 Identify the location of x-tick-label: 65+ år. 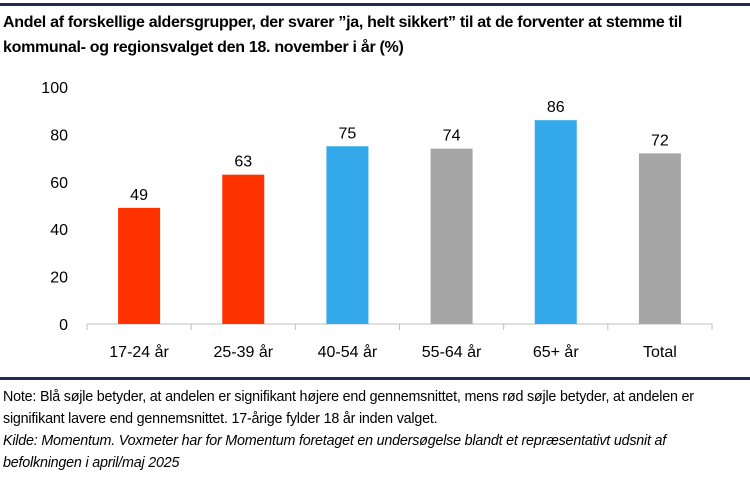
(556, 352).